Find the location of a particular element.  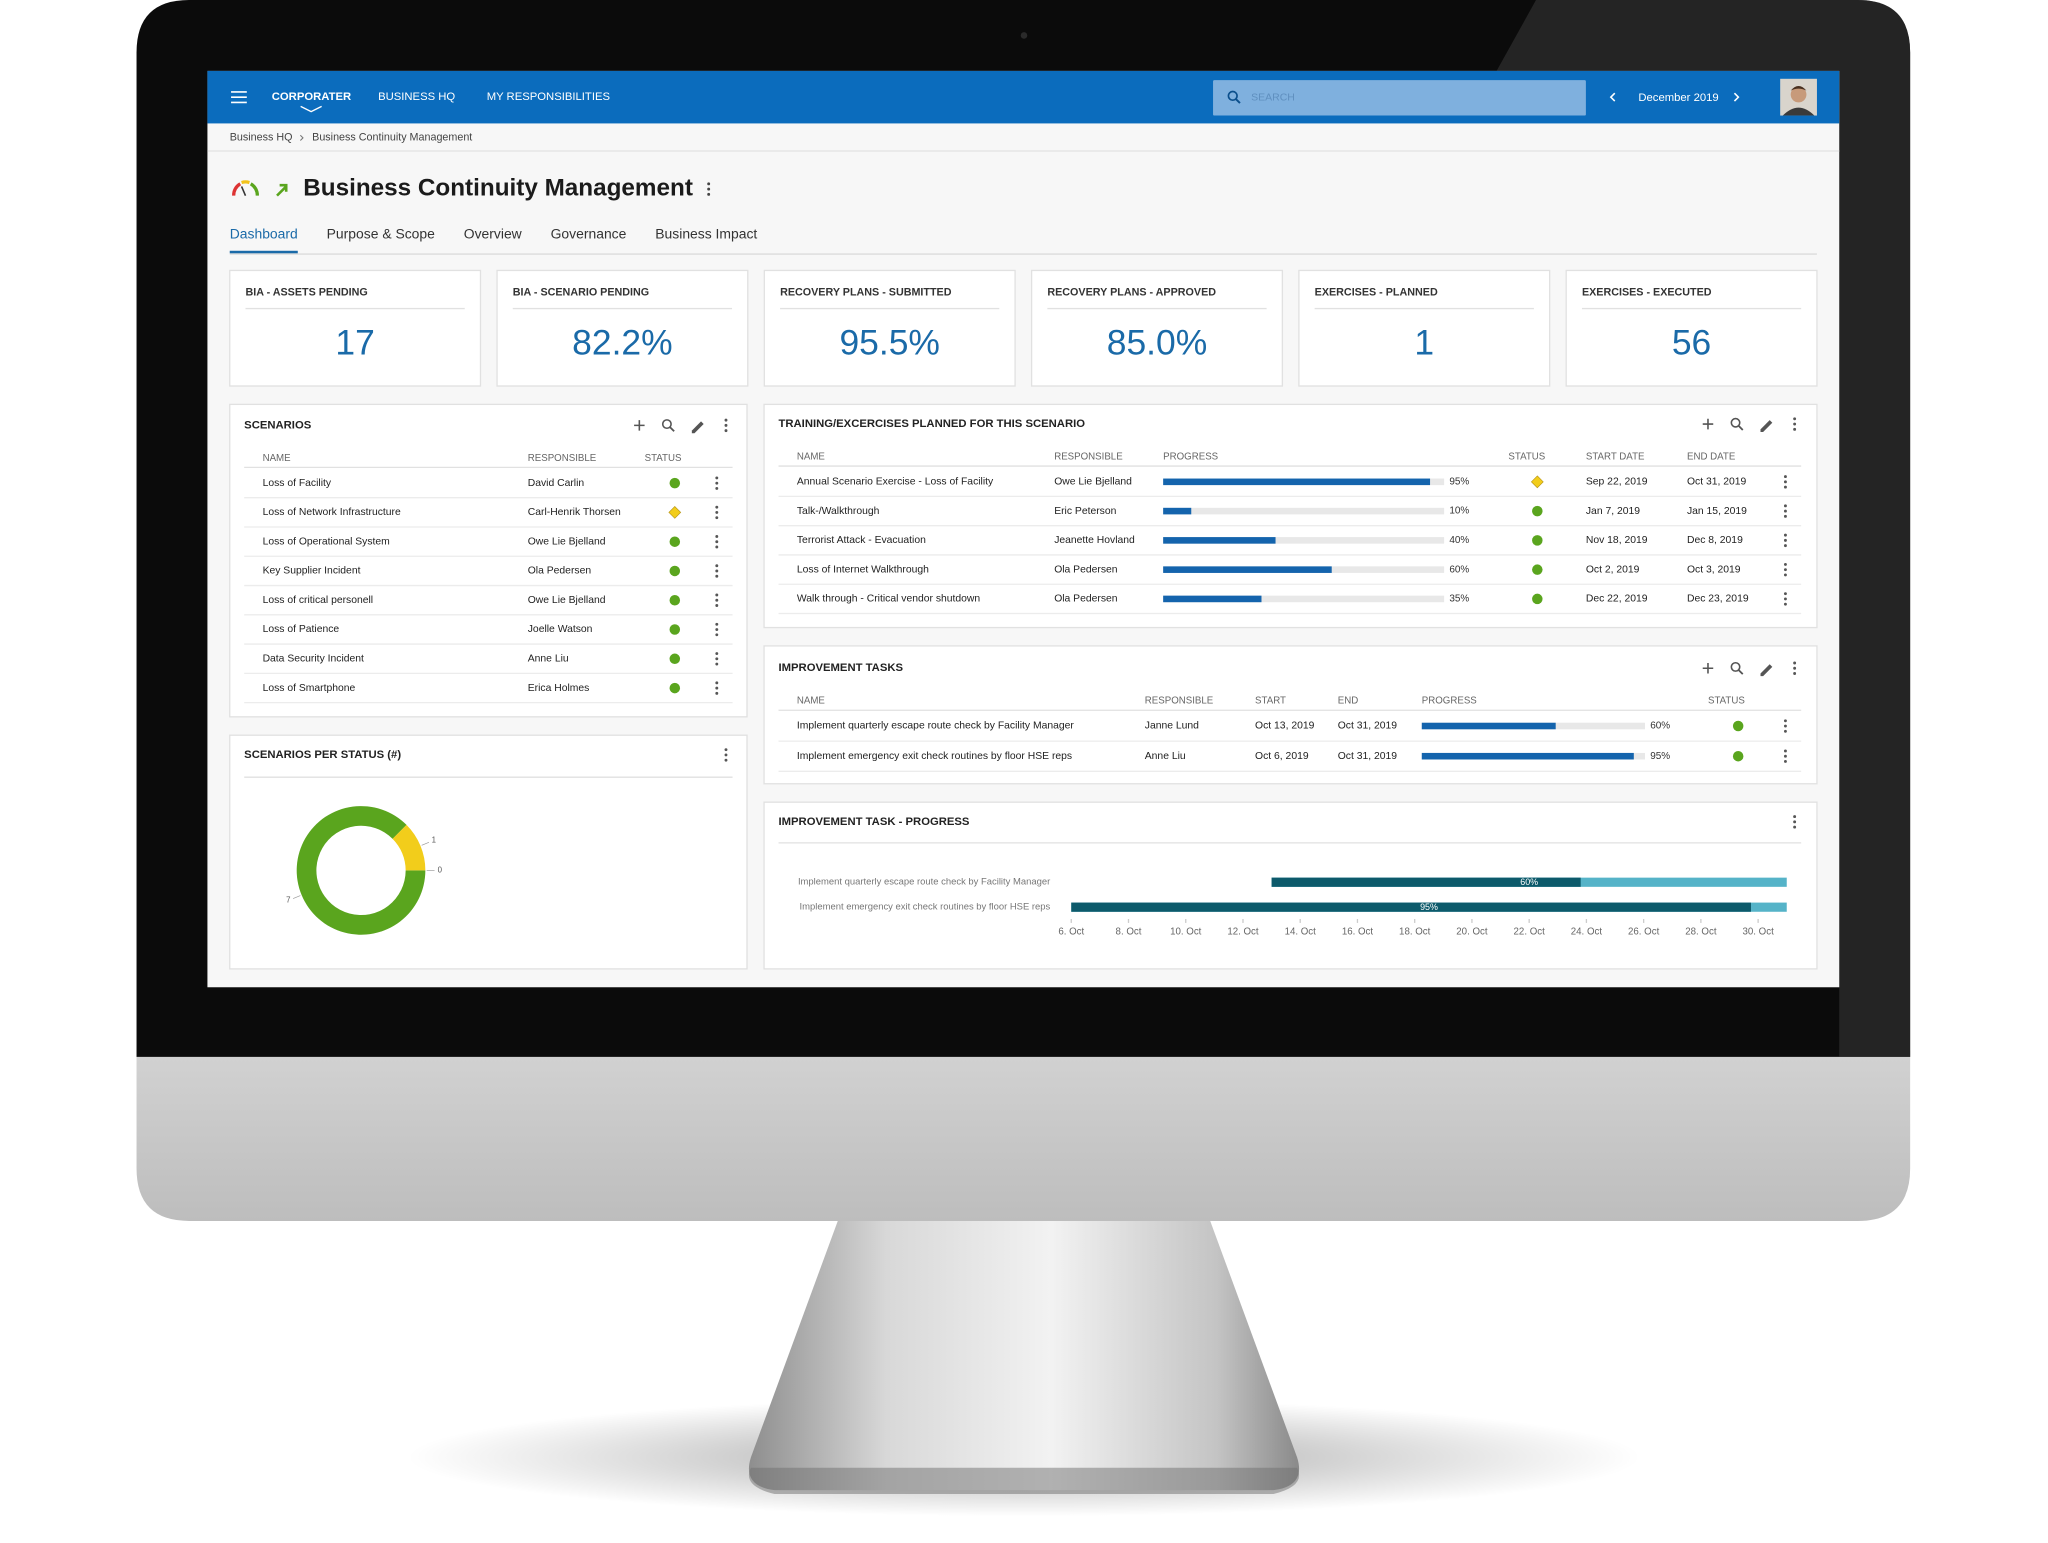

x-tick-label: 24. Oct is located at coordinates (1587, 932).